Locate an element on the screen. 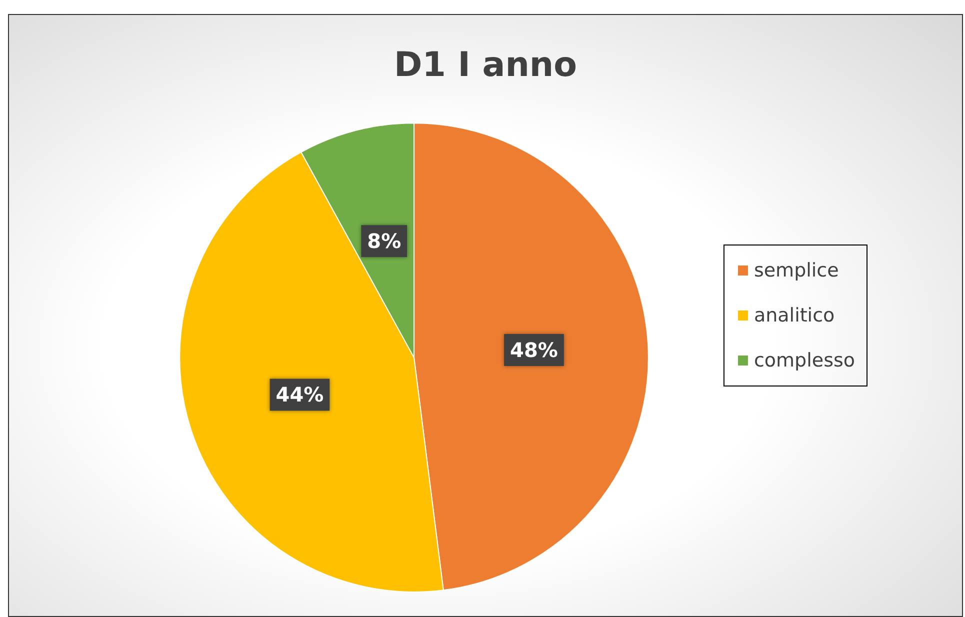 The height and width of the screenshot is (617, 965). legend-label: analitico is located at coordinates (794, 315).